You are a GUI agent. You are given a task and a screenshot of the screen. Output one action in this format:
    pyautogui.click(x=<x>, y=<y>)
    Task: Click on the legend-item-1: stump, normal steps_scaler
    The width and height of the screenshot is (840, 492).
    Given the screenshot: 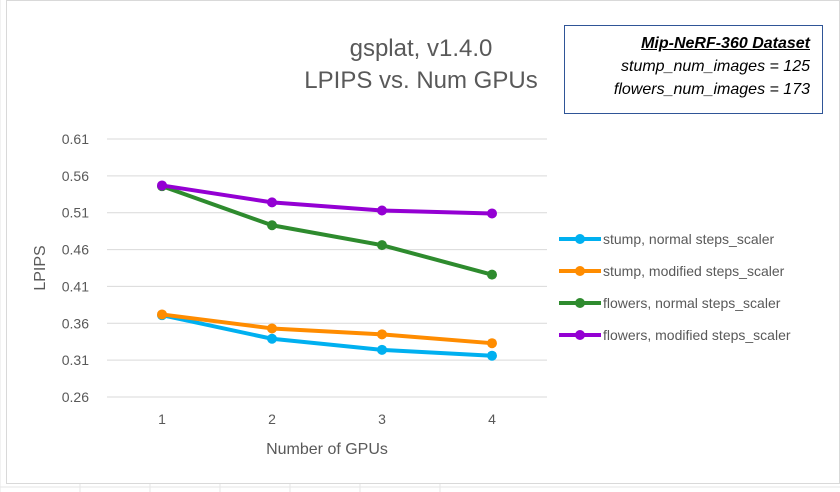 What is the action you would take?
    pyautogui.click(x=667, y=239)
    